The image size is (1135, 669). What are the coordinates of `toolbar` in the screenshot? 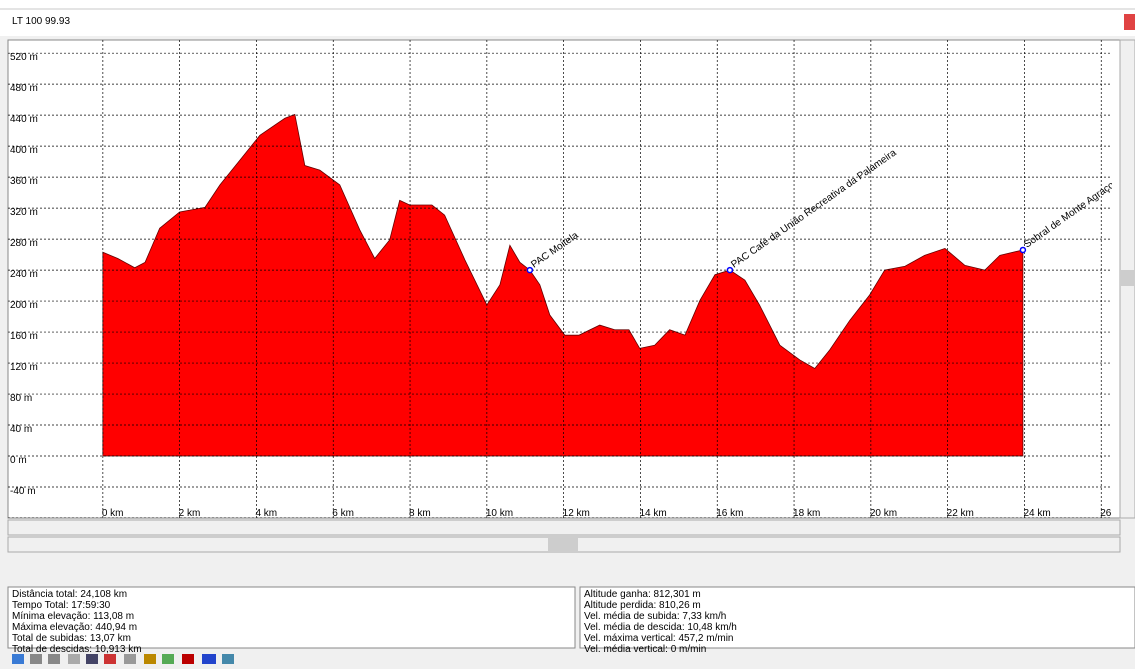 It's located at (123, 659).